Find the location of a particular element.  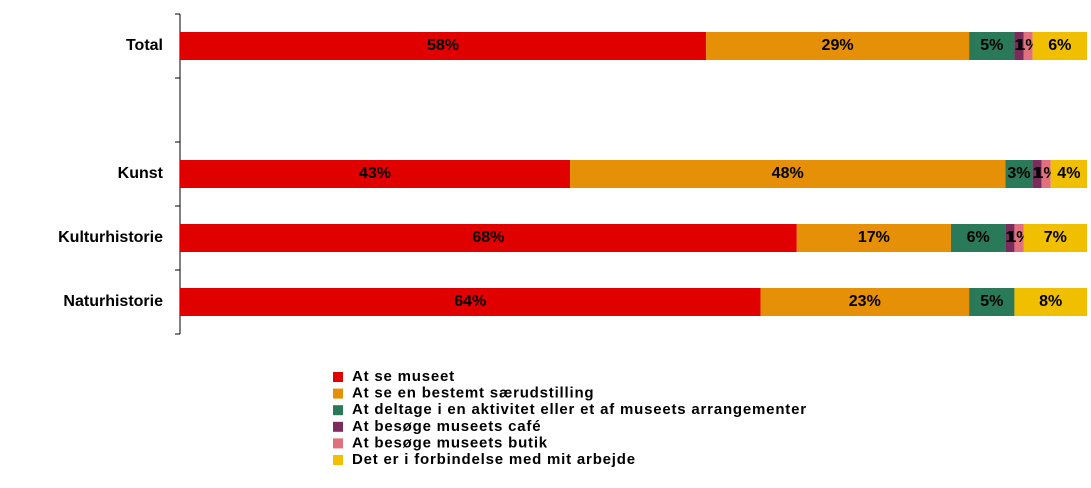

data-label: 43% is located at coordinates (375, 173).